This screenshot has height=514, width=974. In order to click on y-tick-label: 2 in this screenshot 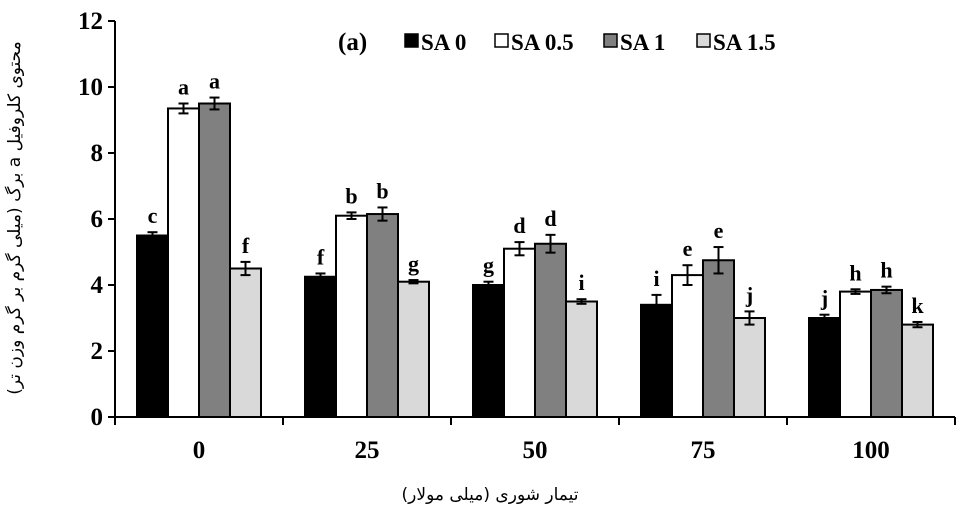, I will do `click(97, 351)`.